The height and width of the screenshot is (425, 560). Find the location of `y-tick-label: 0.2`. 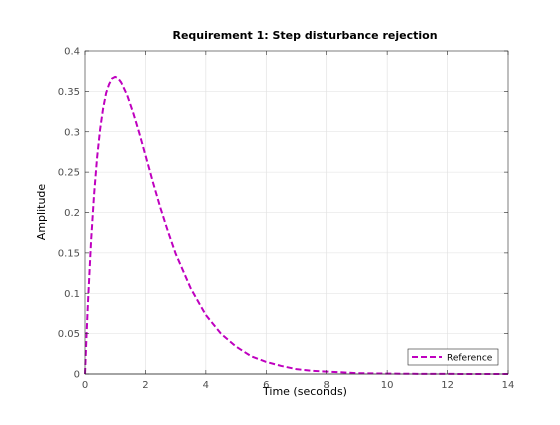

y-tick-label: 0.2 is located at coordinates (72, 213).